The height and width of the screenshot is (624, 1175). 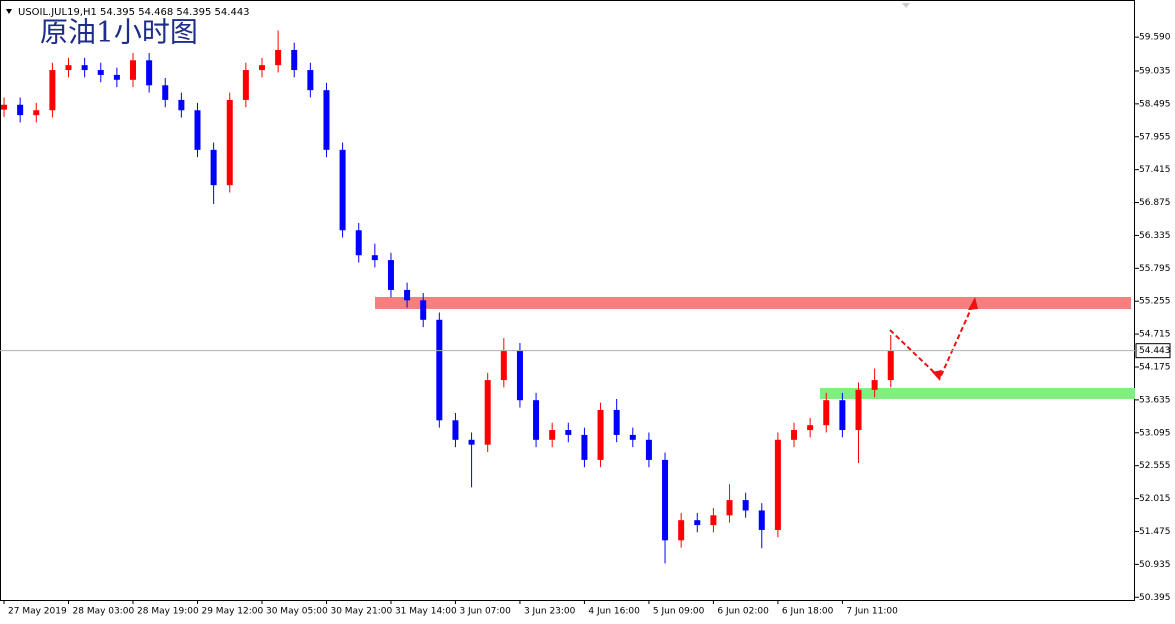 I want to click on menu-arrow, so click(x=9, y=11).